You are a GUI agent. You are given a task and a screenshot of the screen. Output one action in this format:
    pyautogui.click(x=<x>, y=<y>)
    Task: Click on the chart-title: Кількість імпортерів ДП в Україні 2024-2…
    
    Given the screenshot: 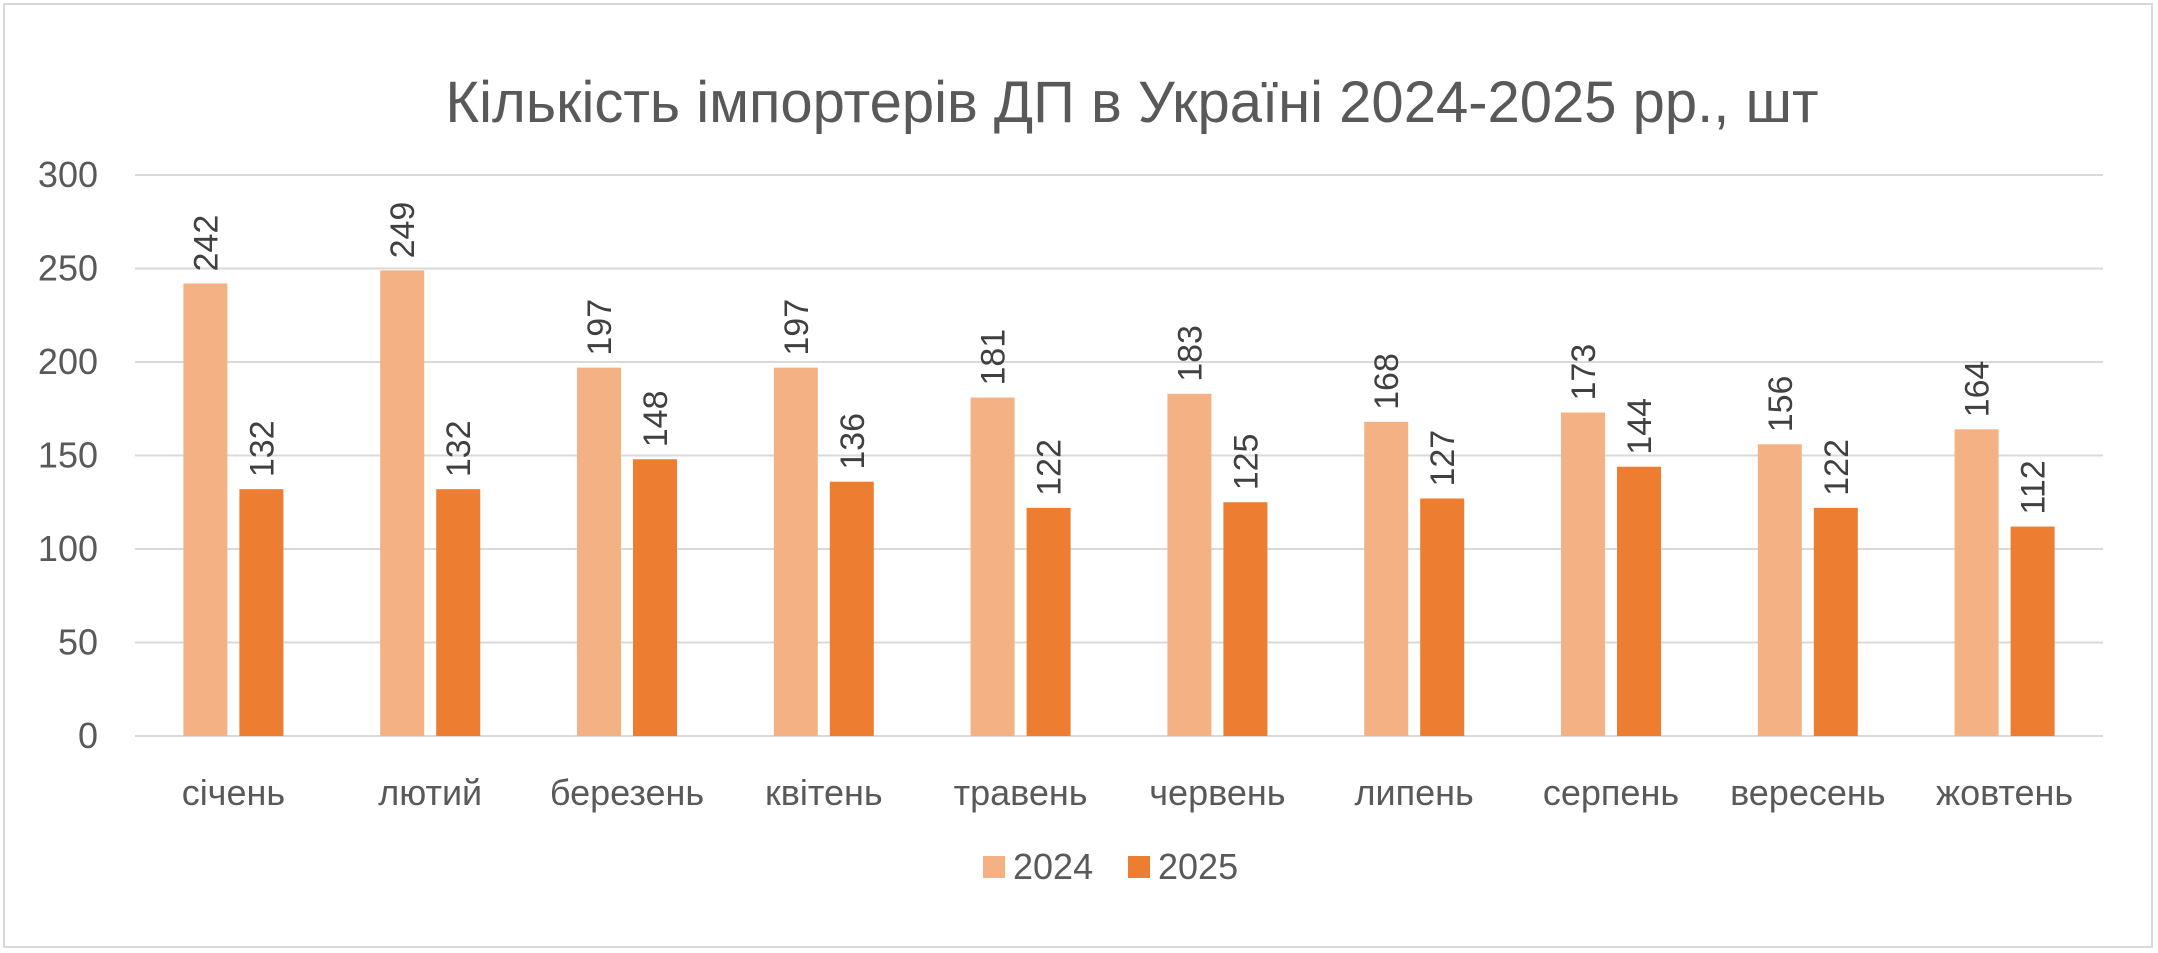 What is the action you would take?
    pyautogui.click(x=1131, y=102)
    